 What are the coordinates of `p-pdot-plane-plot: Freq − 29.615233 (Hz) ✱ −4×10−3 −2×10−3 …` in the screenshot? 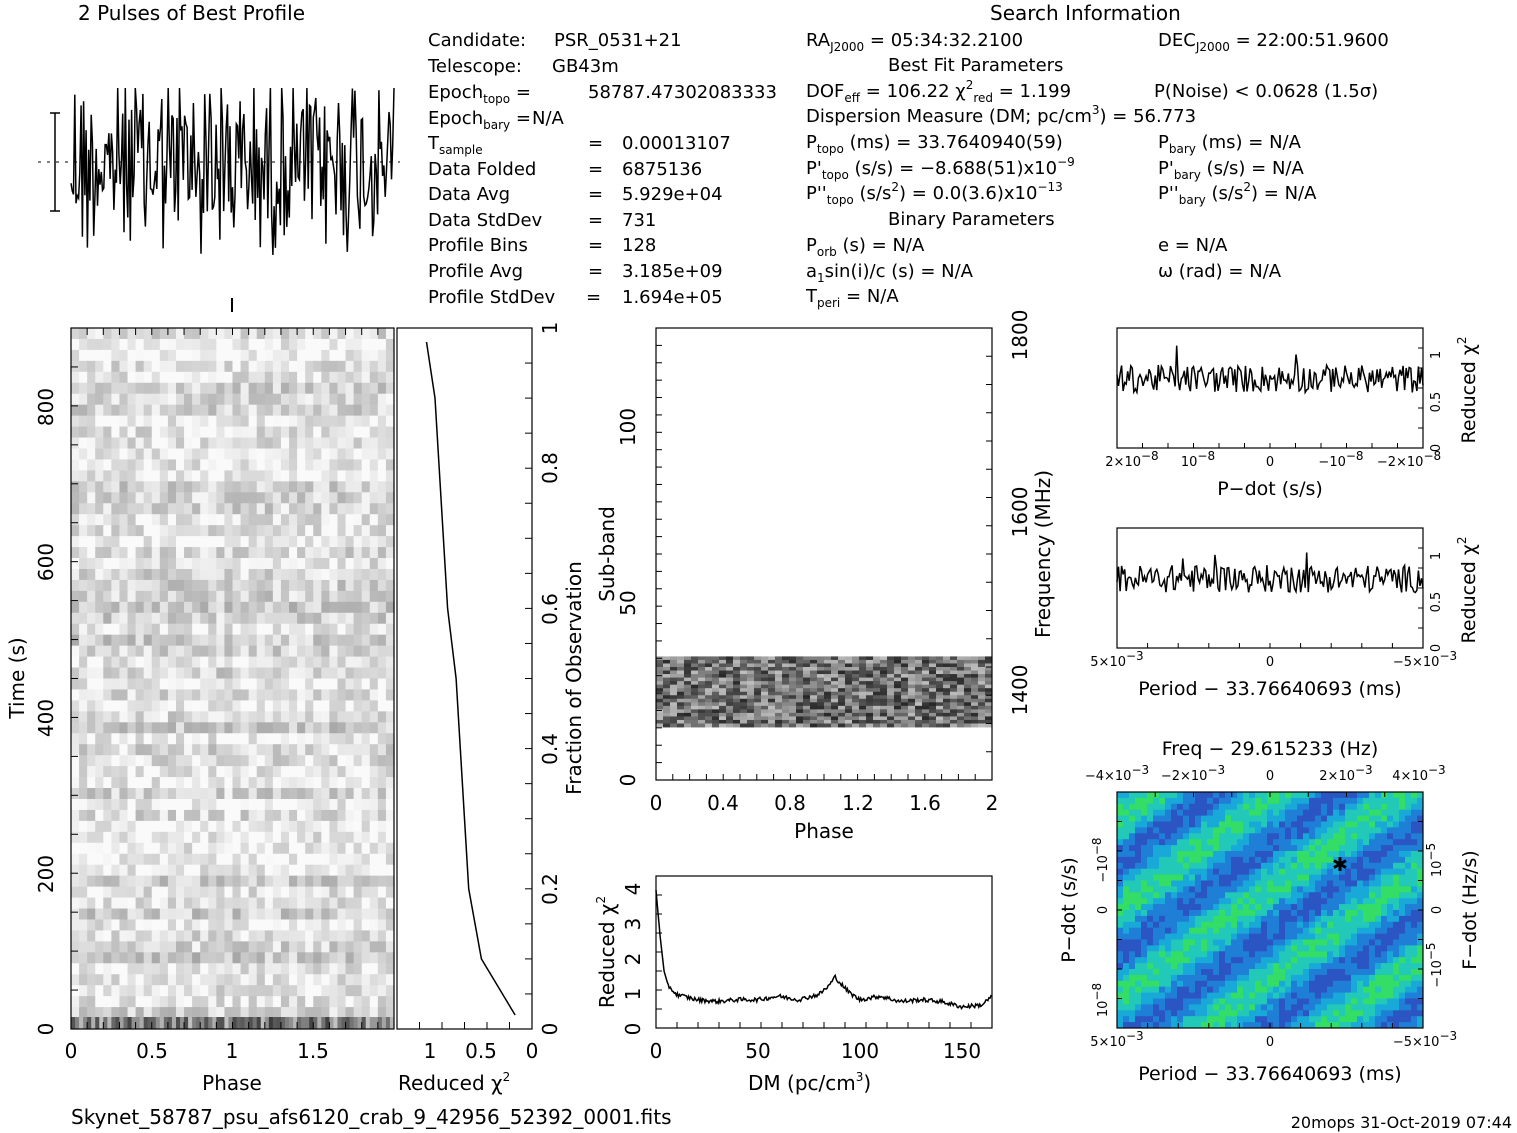 It's located at (1269, 911).